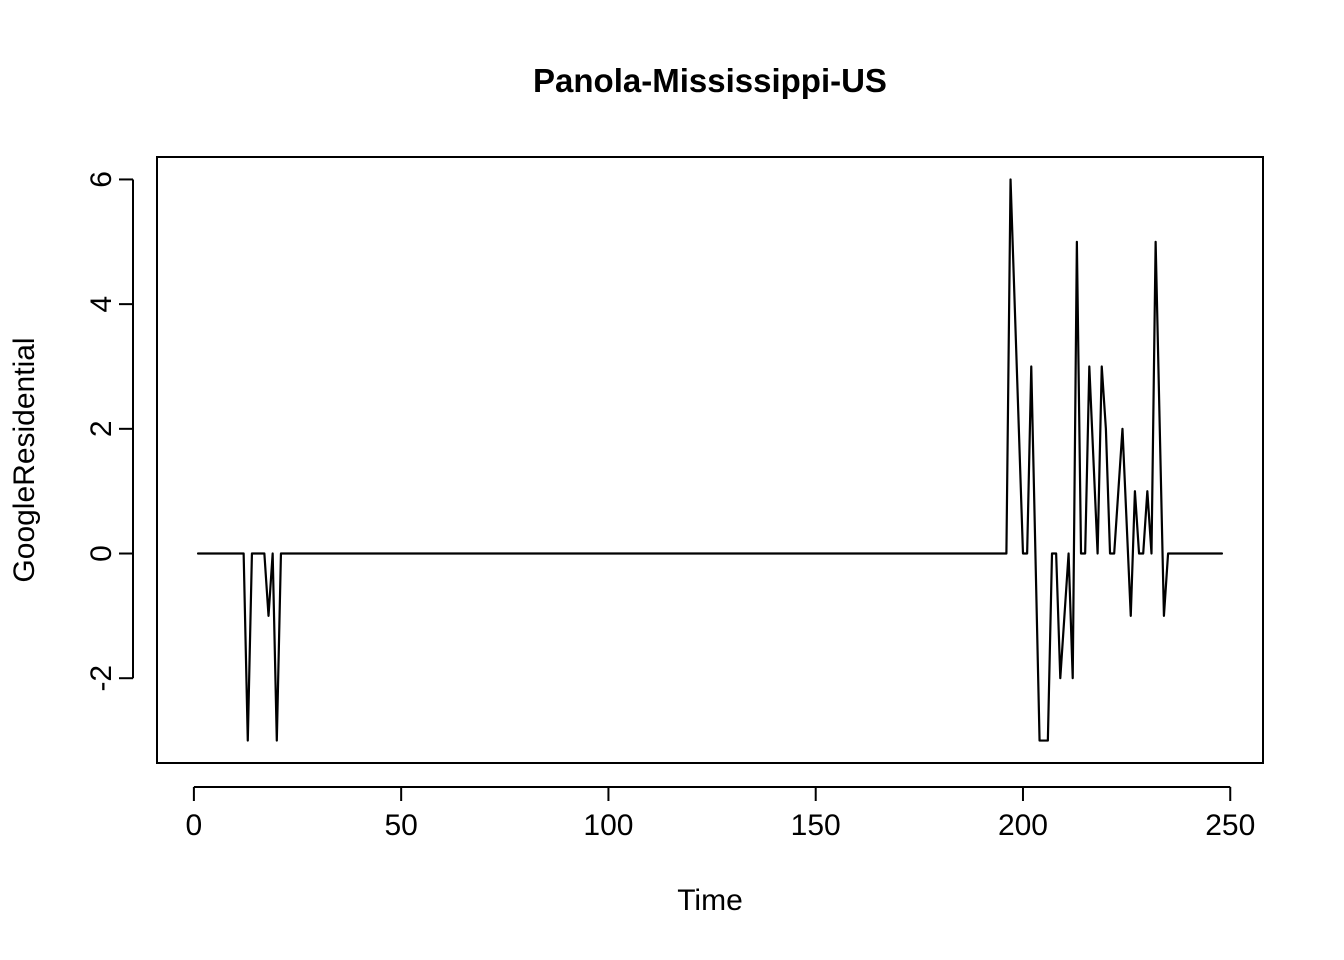  Describe the element at coordinates (710, 900) in the screenshot. I see `x-axis-label: Time` at that location.